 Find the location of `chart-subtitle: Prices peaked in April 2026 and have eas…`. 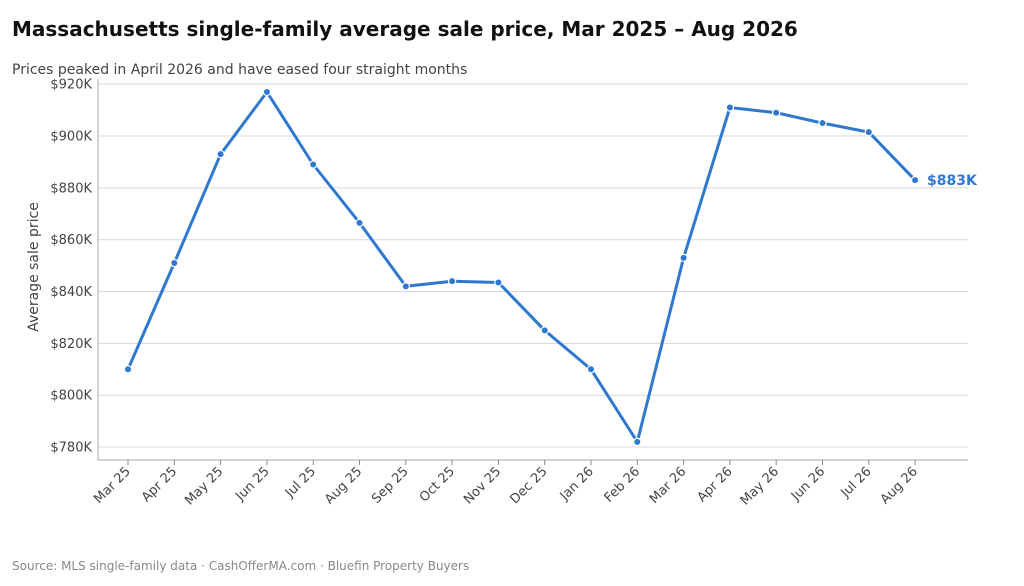

chart-subtitle: Prices peaked in April 2026 and have eas… is located at coordinates (239, 70).